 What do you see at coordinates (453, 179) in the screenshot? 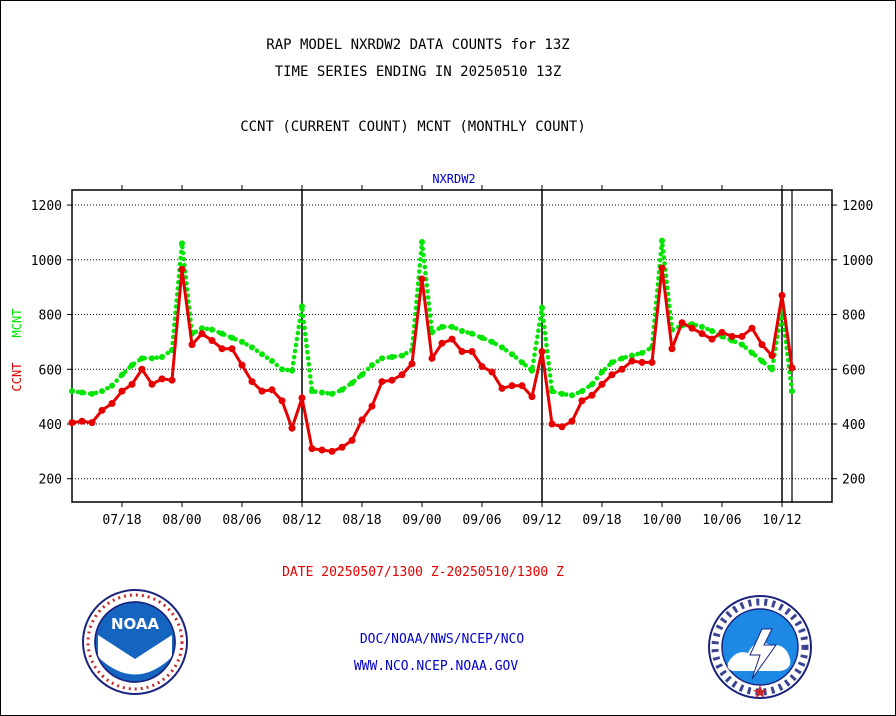
I see `plot-title: NXRDW2` at bounding box center [453, 179].